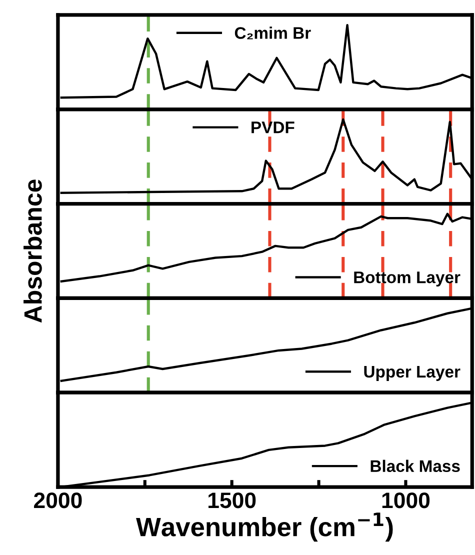 The height and width of the screenshot is (555, 475). What do you see at coordinates (264, 527) in the screenshot?
I see `x-axis-title: Wavenumber (cm$^{−1}$)` at bounding box center [264, 527].